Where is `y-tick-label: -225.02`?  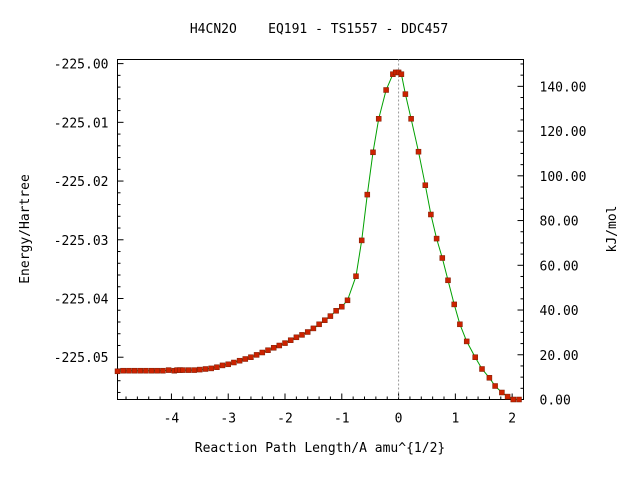 y-tick-label: -225.02 is located at coordinates (81, 182).